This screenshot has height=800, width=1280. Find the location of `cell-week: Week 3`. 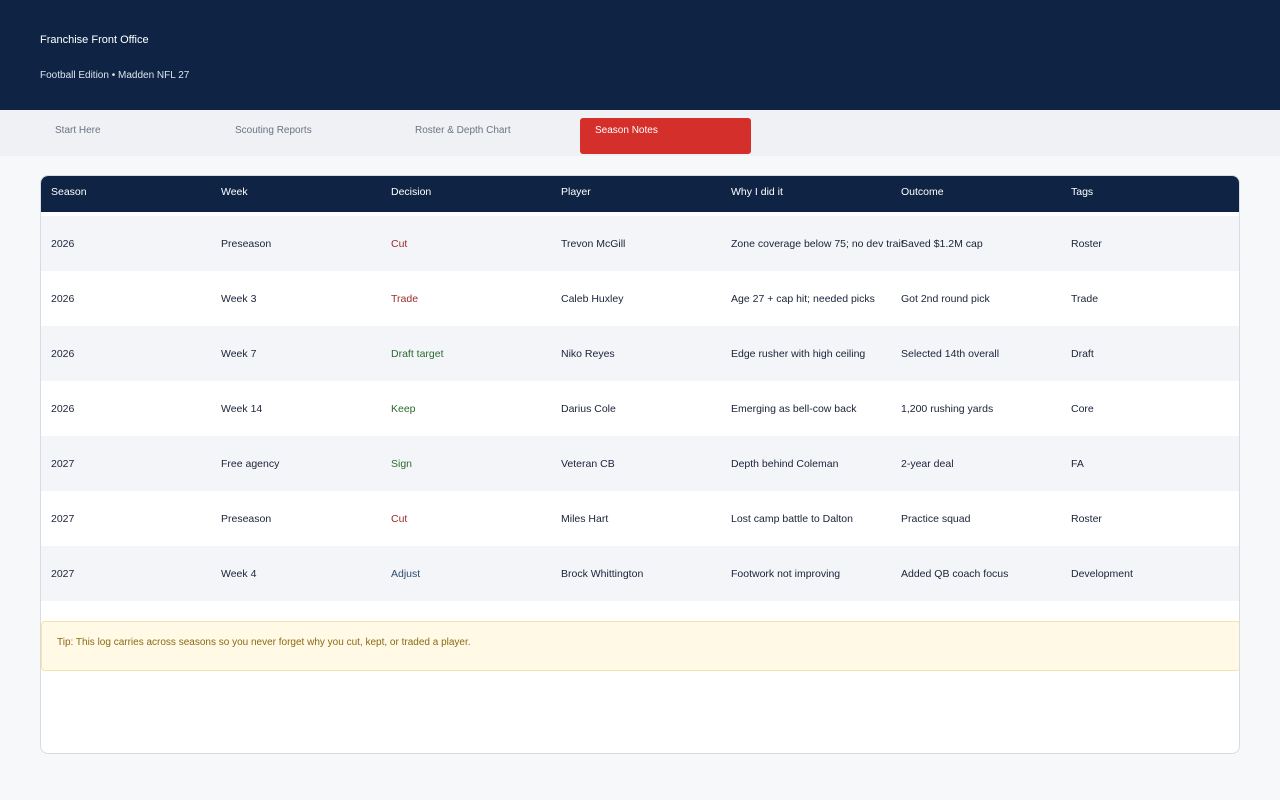

cell-week: Week 3 is located at coordinates (239, 299).